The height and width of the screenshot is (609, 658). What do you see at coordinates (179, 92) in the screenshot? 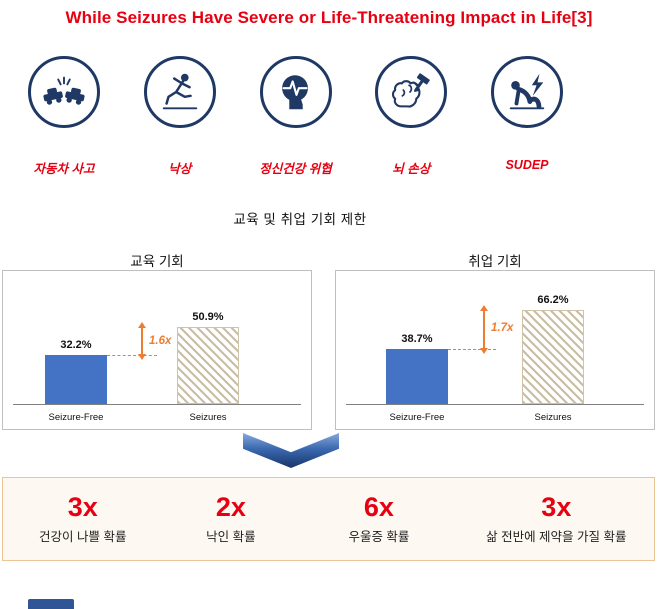
I see `slip-fall-icon` at bounding box center [179, 92].